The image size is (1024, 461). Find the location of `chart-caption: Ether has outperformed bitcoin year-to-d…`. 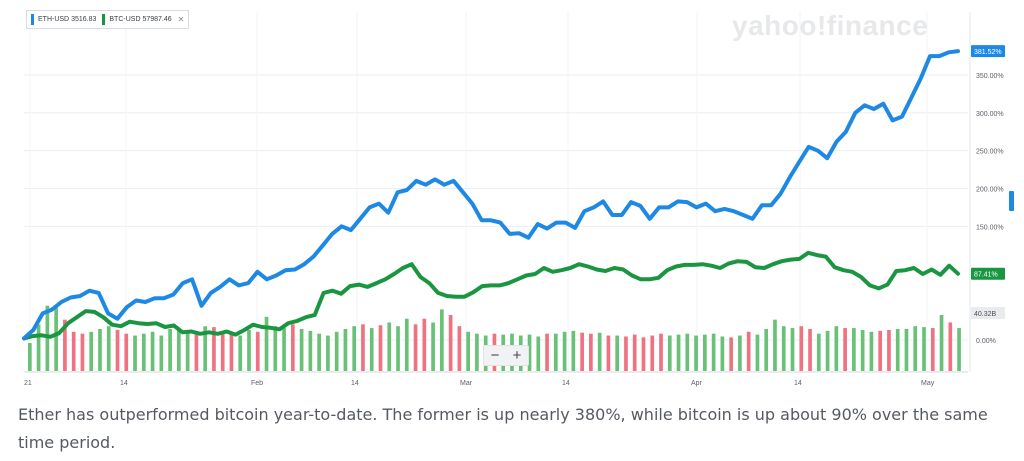

chart-caption: Ether has outperformed bitcoin year-to-d… is located at coordinates (503, 428).